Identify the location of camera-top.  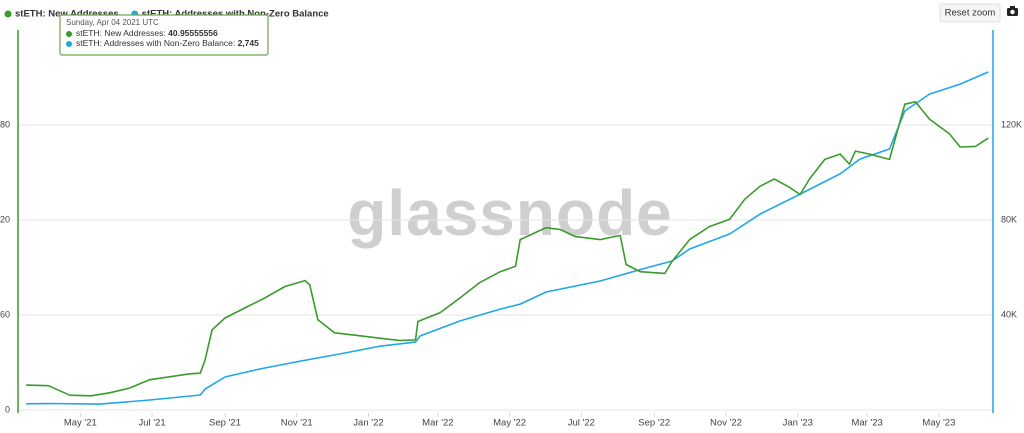
(1012, 7).